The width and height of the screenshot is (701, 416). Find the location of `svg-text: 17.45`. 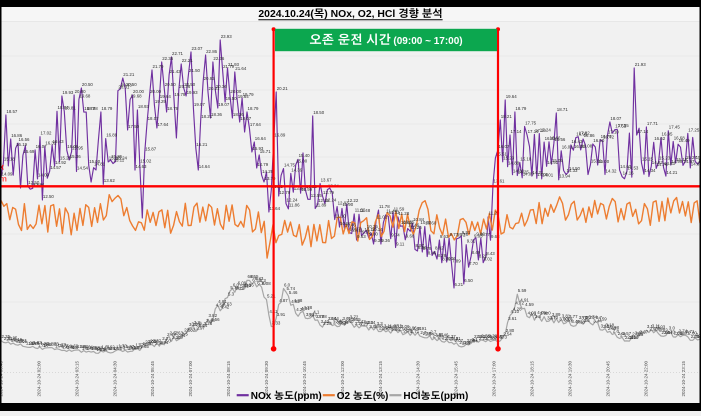

svg-text: 17.45 is located at coordinates (675, 127).